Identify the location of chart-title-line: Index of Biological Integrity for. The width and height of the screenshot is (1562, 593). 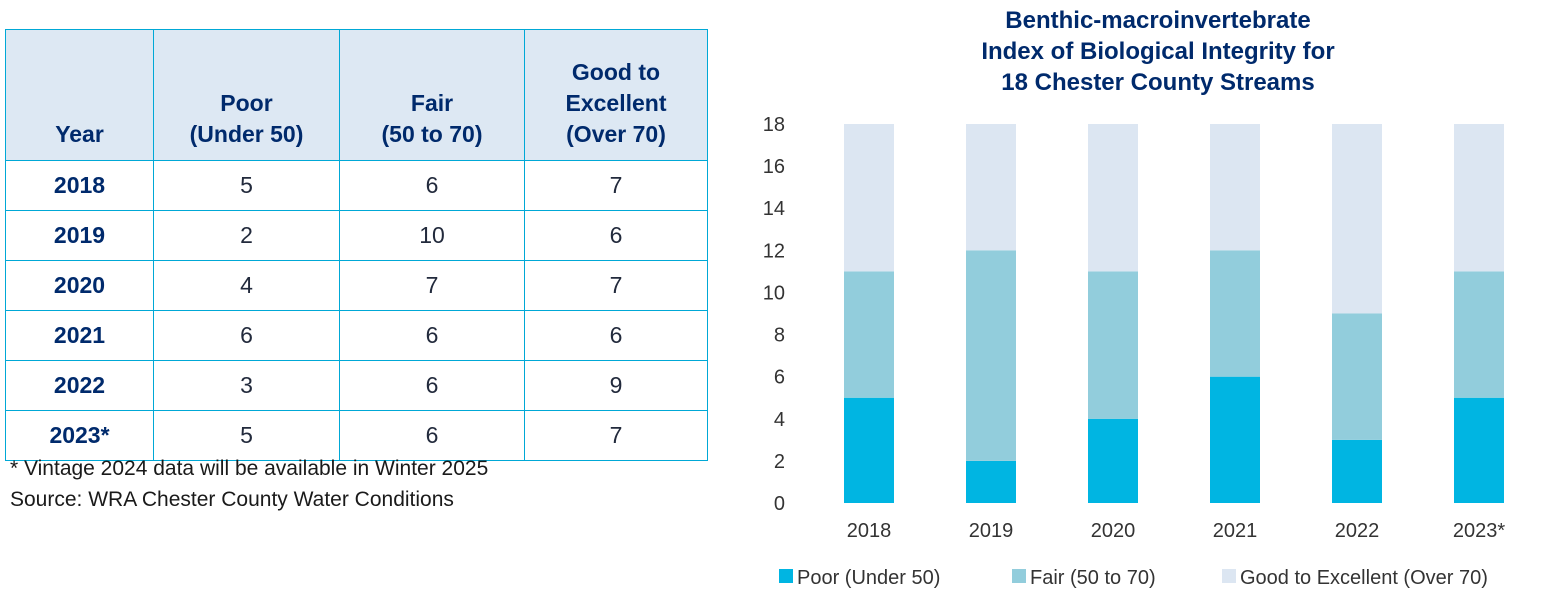
(1157, 51).